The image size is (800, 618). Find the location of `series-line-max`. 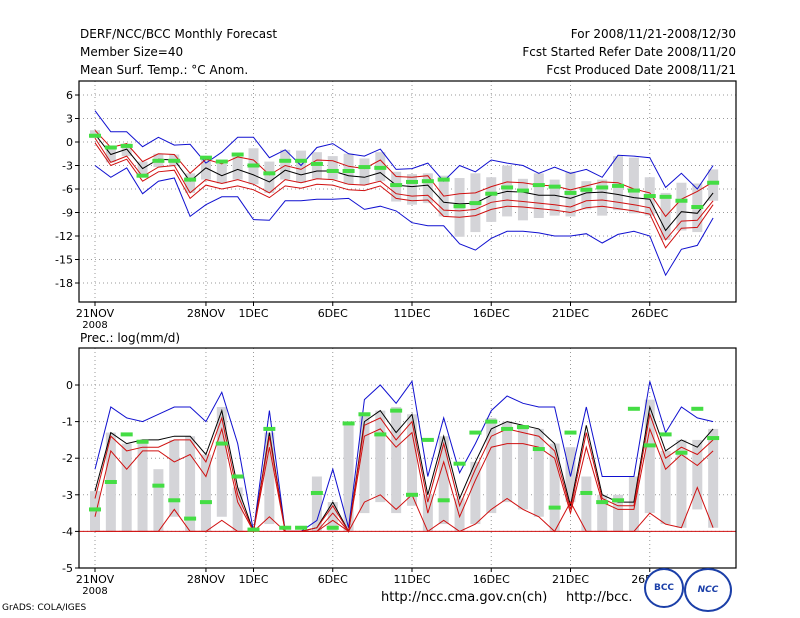

series-line-max is located at coordinates (404, 150).